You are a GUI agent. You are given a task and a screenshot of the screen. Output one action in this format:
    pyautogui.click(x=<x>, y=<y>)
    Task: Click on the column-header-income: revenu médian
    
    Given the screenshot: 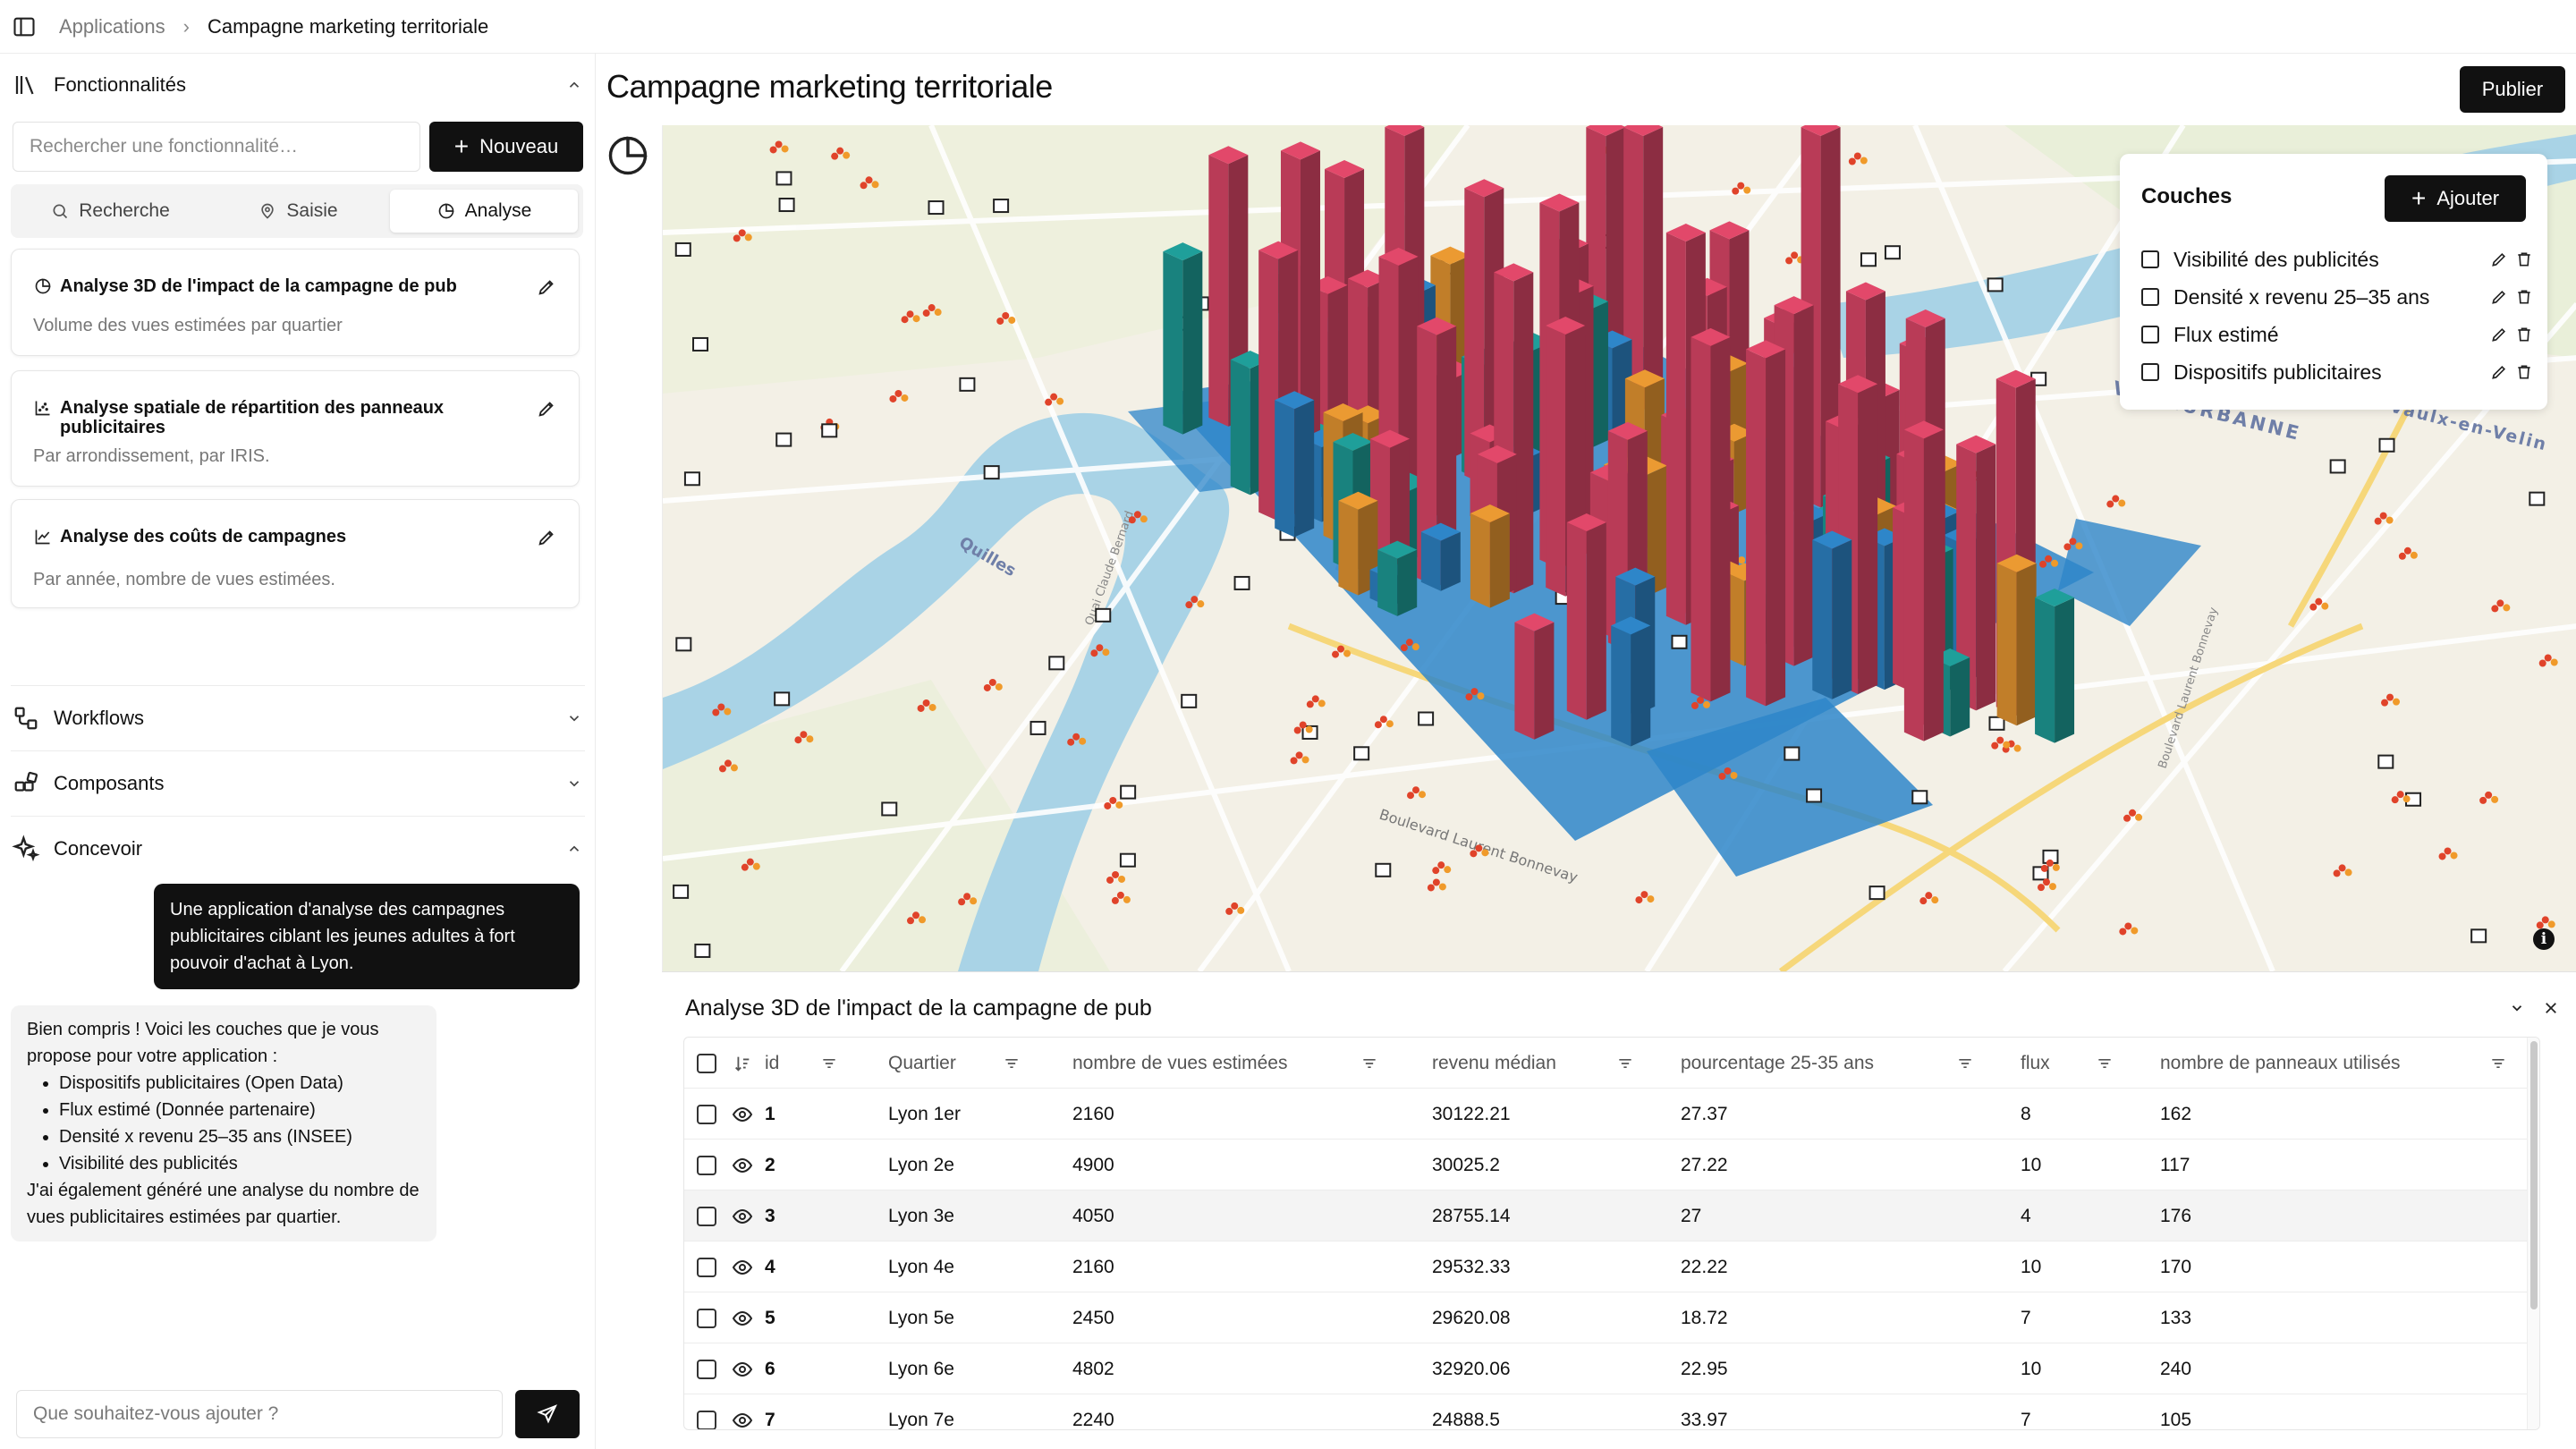 What is the action you would take?
    pyautogui.click(x=1494, y=1062)
    